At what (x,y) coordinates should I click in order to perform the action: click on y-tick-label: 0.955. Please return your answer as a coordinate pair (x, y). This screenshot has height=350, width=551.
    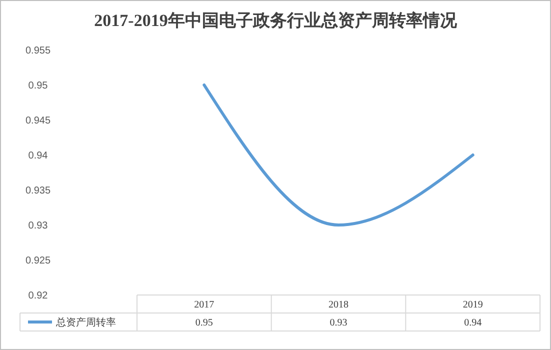
    Looking at the image, I should click on (38, 51).